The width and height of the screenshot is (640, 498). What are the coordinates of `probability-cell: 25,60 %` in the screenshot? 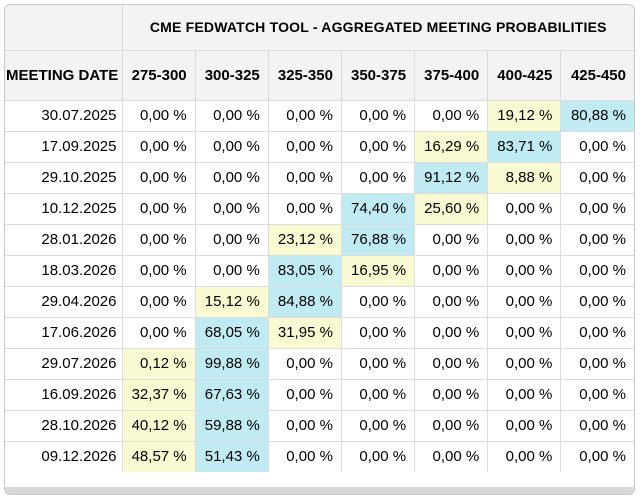 It's located at (451, 208).